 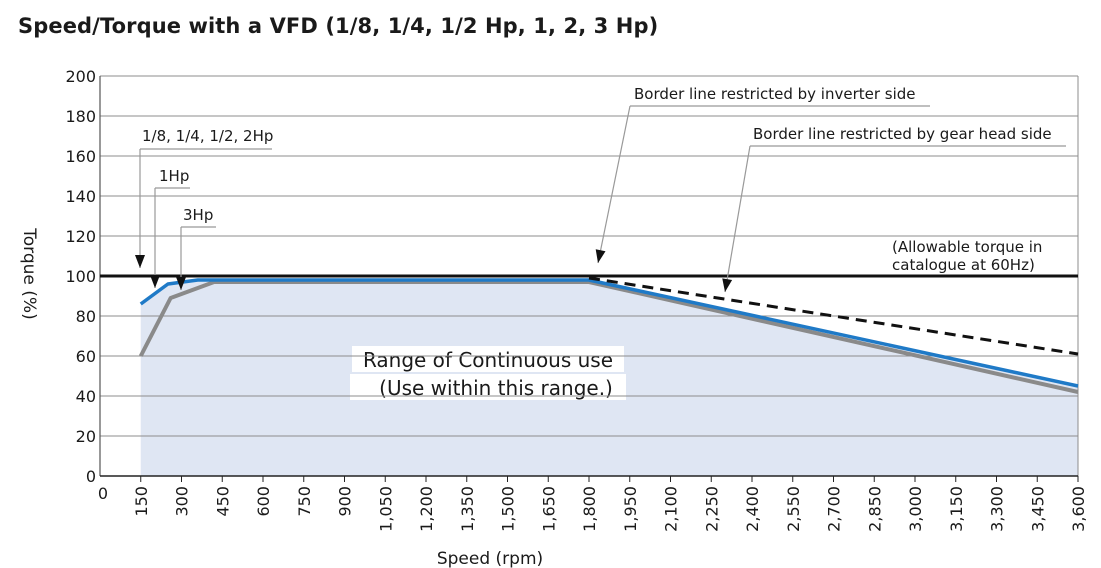 What do you see at coordinates (711, 509) in the screenshot?
I see `x-tick-label: 2,250` at bounding box center [711, 509].